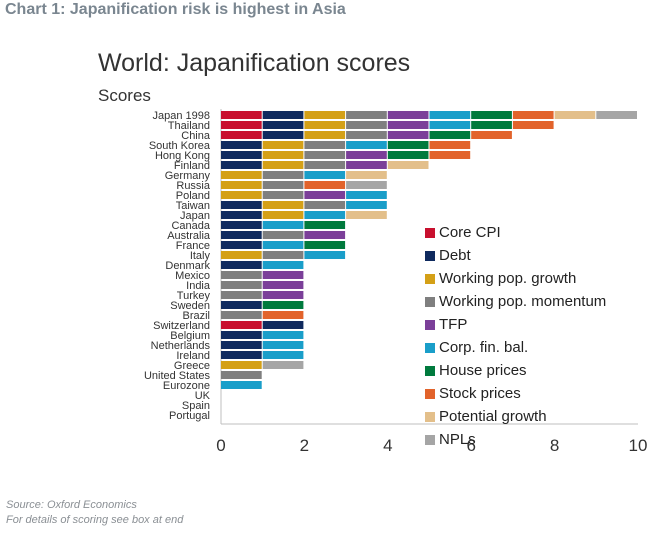 Image resolution: width=666 pixels, height=534 pixels. I want to click on category-label: Eurozone, so click(186, 386).